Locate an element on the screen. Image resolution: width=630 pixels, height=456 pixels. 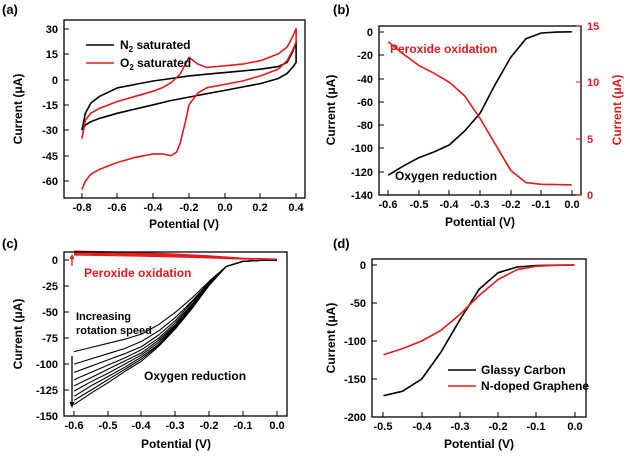
panel-b-ytick: -100 is located at coordinates (367, 149).